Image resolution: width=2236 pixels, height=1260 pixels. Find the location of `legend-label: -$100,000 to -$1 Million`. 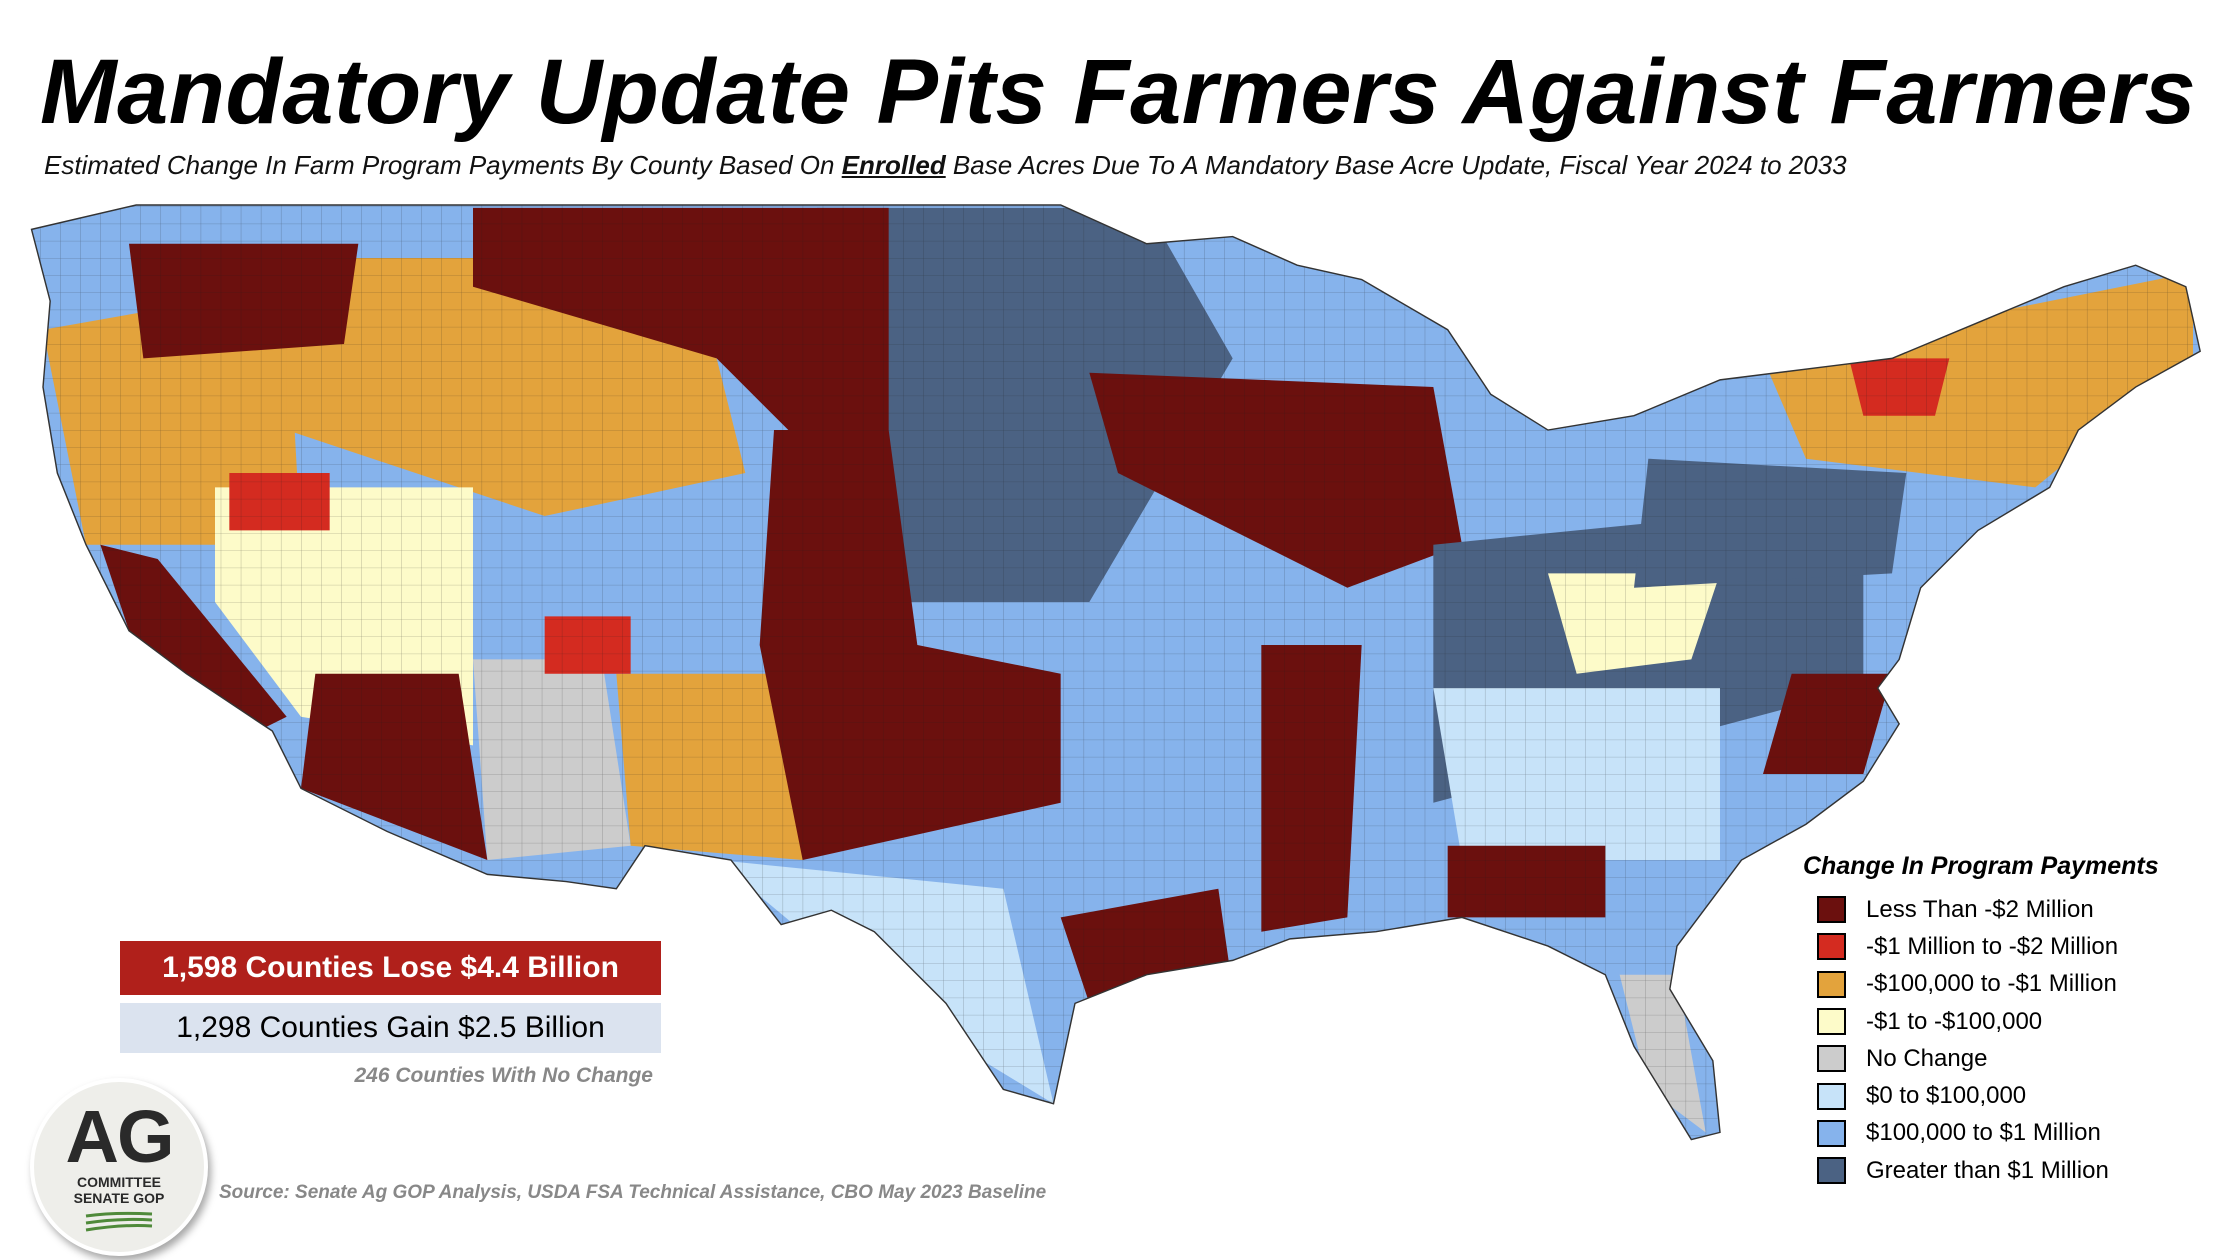

legend-label: -$100,000 to -$1 Million is located at coordinates (1991, 984).